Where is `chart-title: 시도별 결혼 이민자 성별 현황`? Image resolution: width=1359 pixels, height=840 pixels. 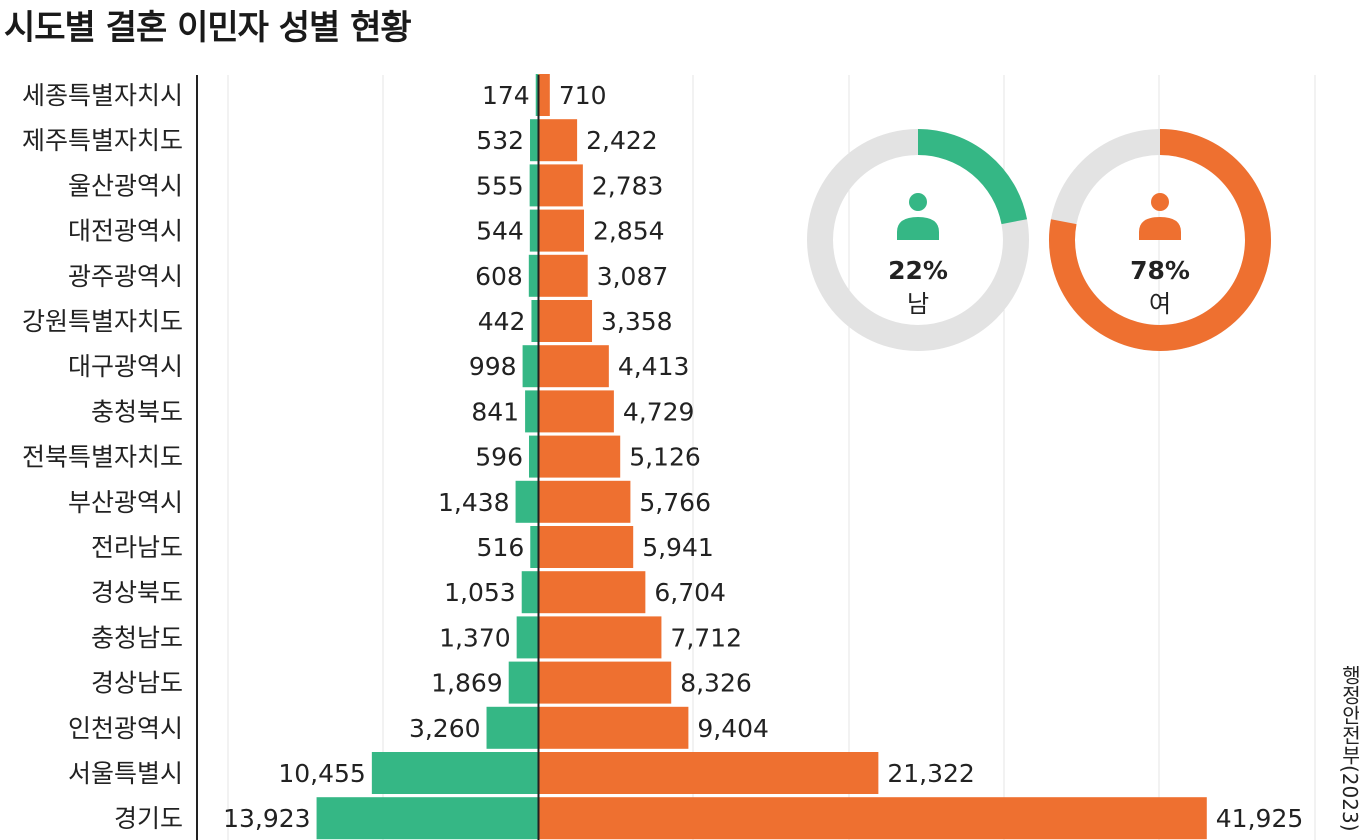
chart-title: 시도별 결혼 이민자 성별 현황 is located at coordinates (208, 28).